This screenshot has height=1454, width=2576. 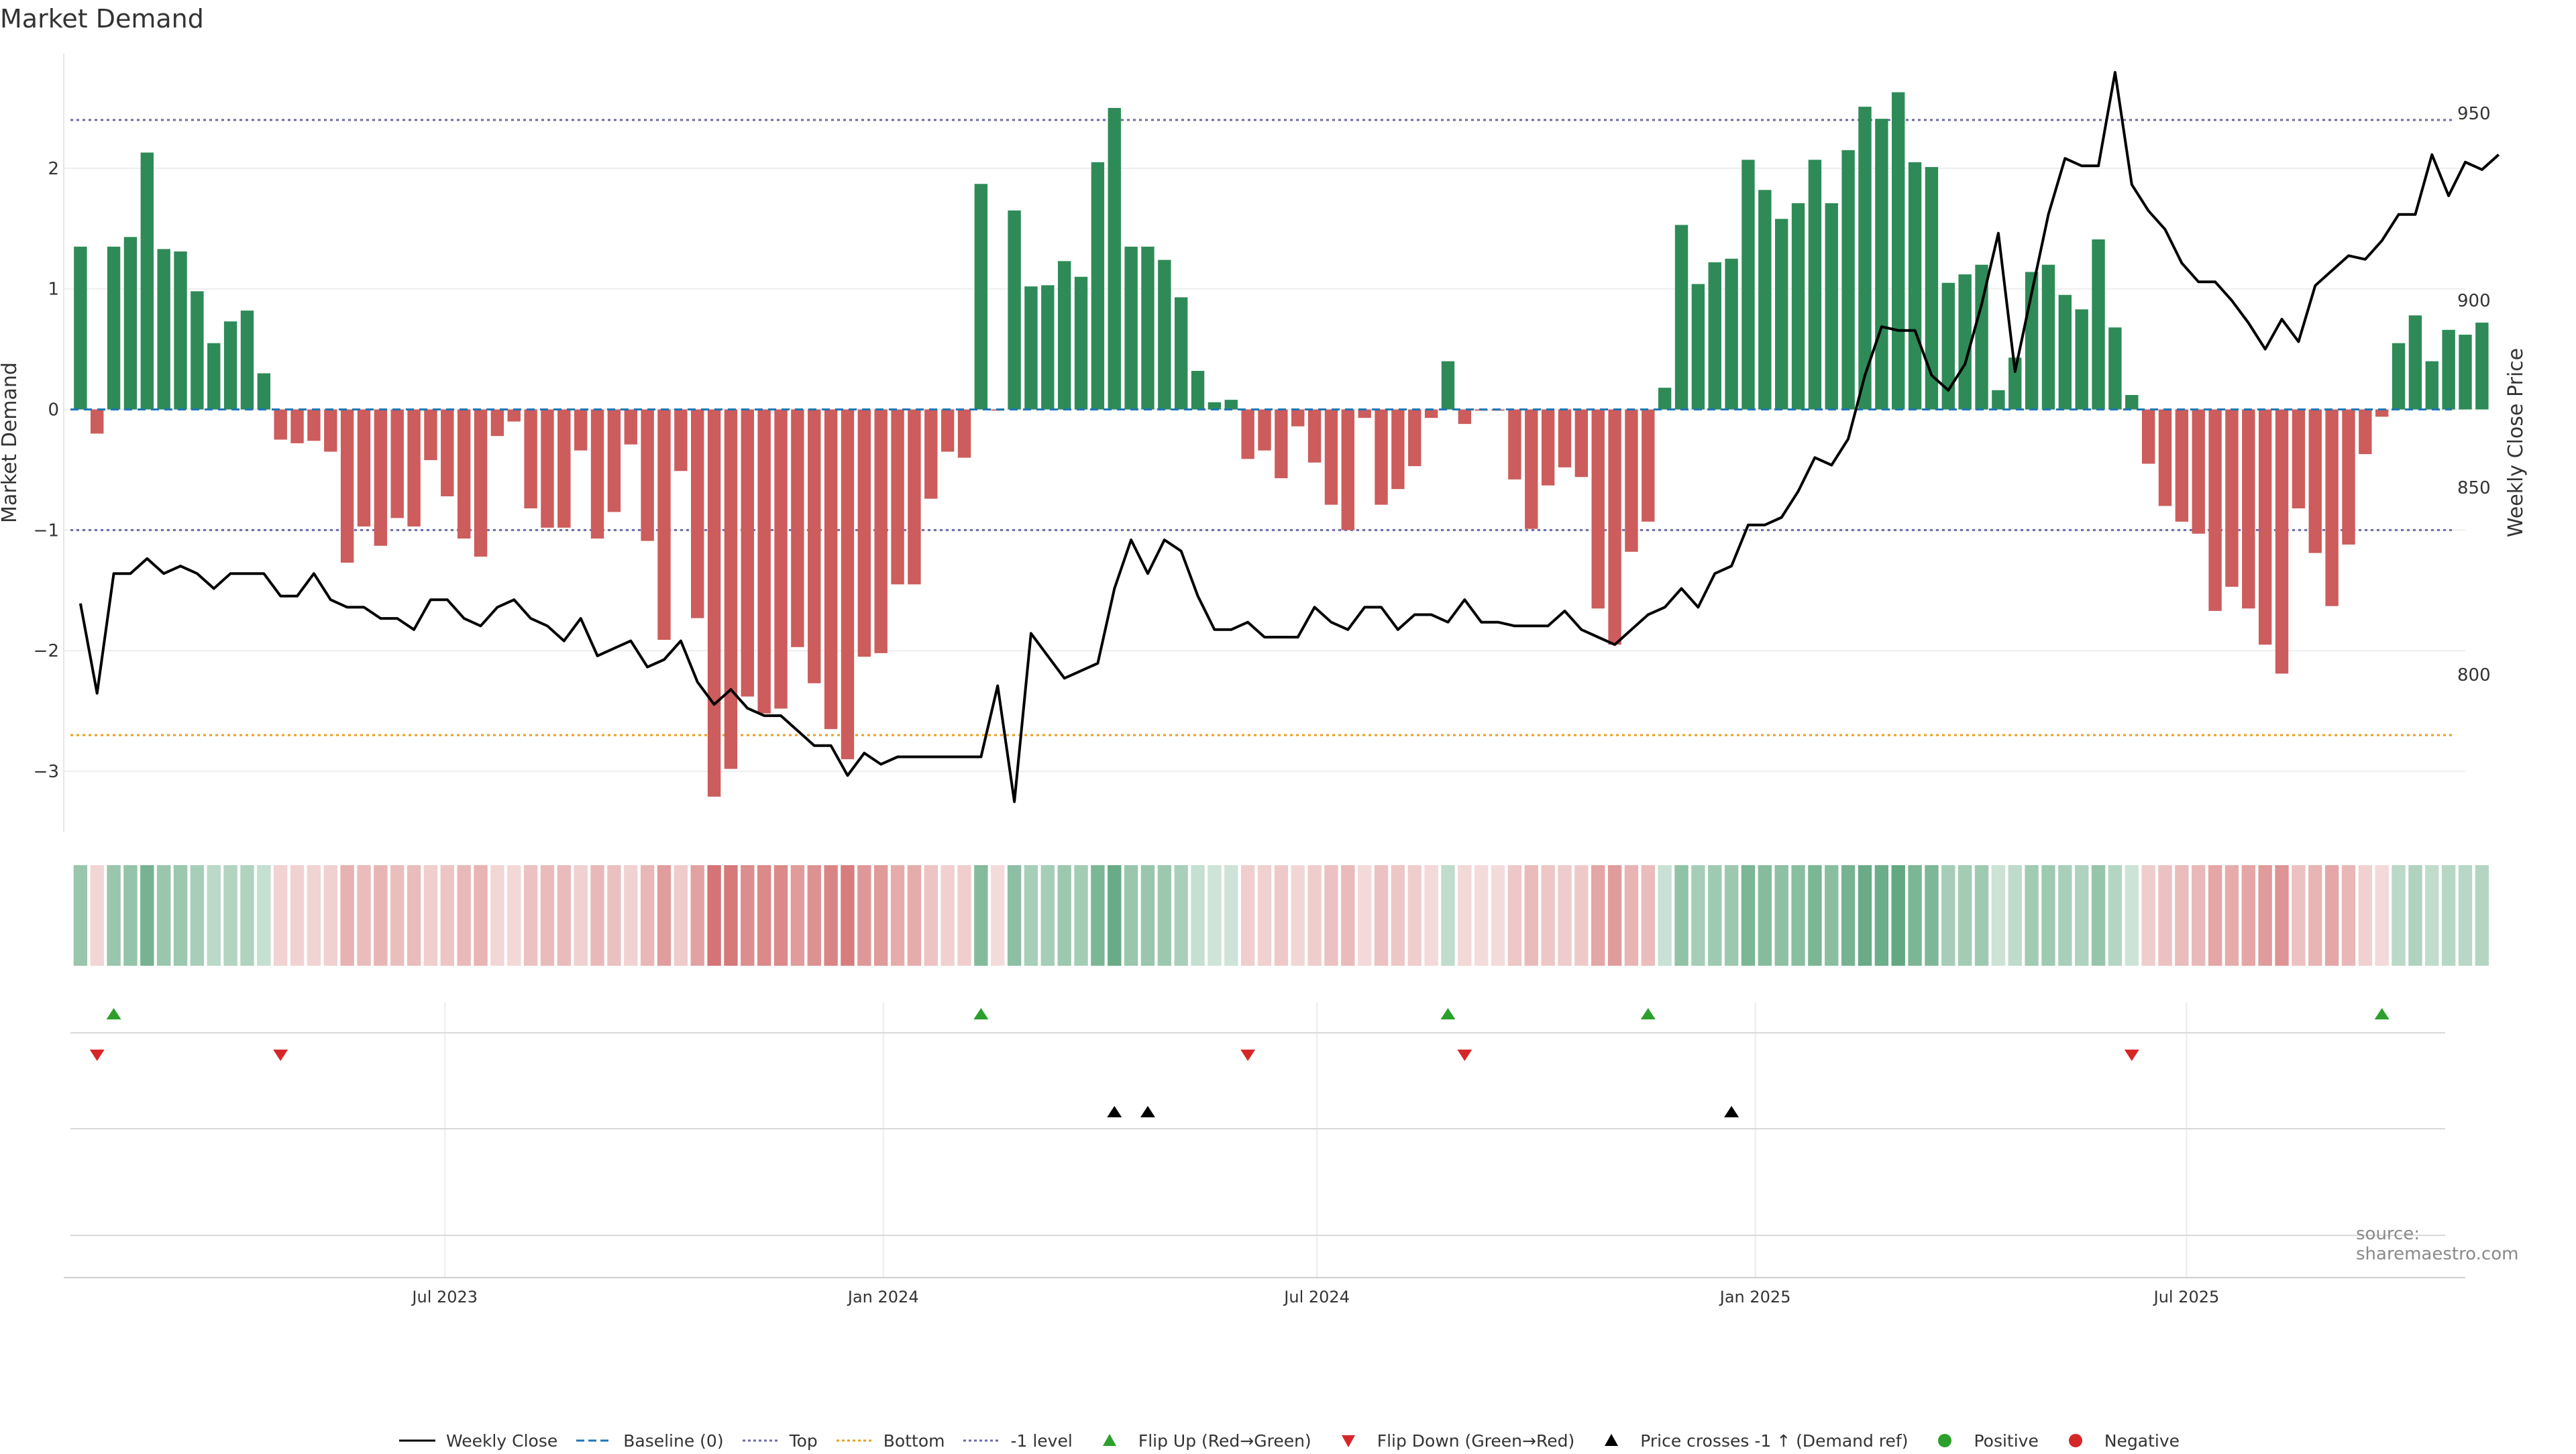 What do you see at coordinates (2142, 1441) in the screenshot?
I see `legend-label: Negative` at bounding box center [2142, 1441].